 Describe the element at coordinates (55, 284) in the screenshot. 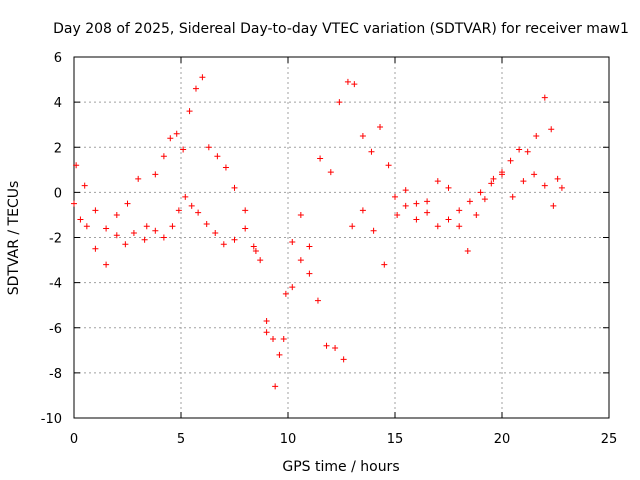

I see `y-tick-label: -4` at that location.